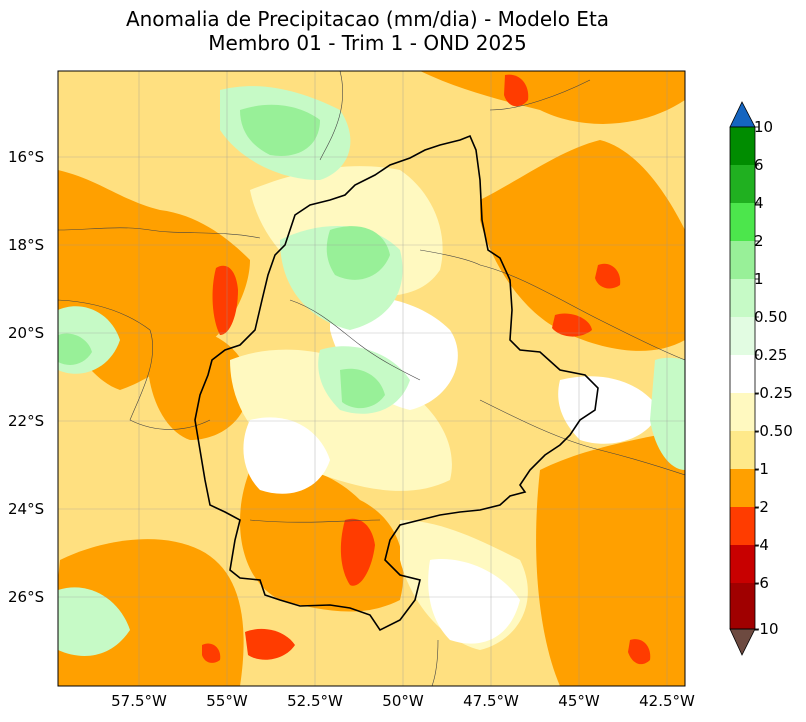  I want to click on lon-label-52-5w: 52.5°W, so click(315, 701).